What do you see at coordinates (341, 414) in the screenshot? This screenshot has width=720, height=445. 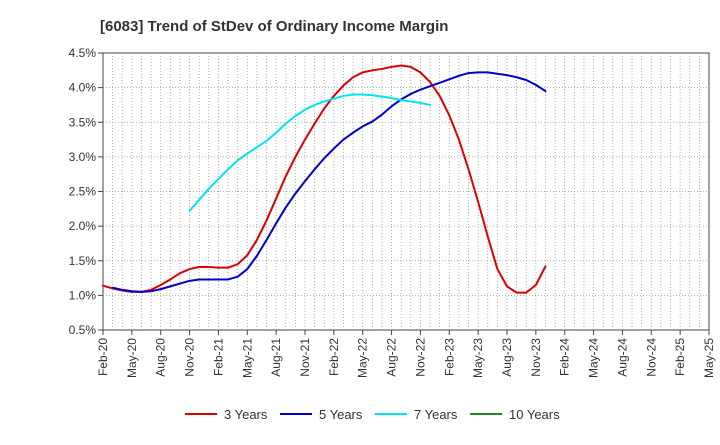 I see `legend-label: 5 Years` at bounding box center [341, 414].